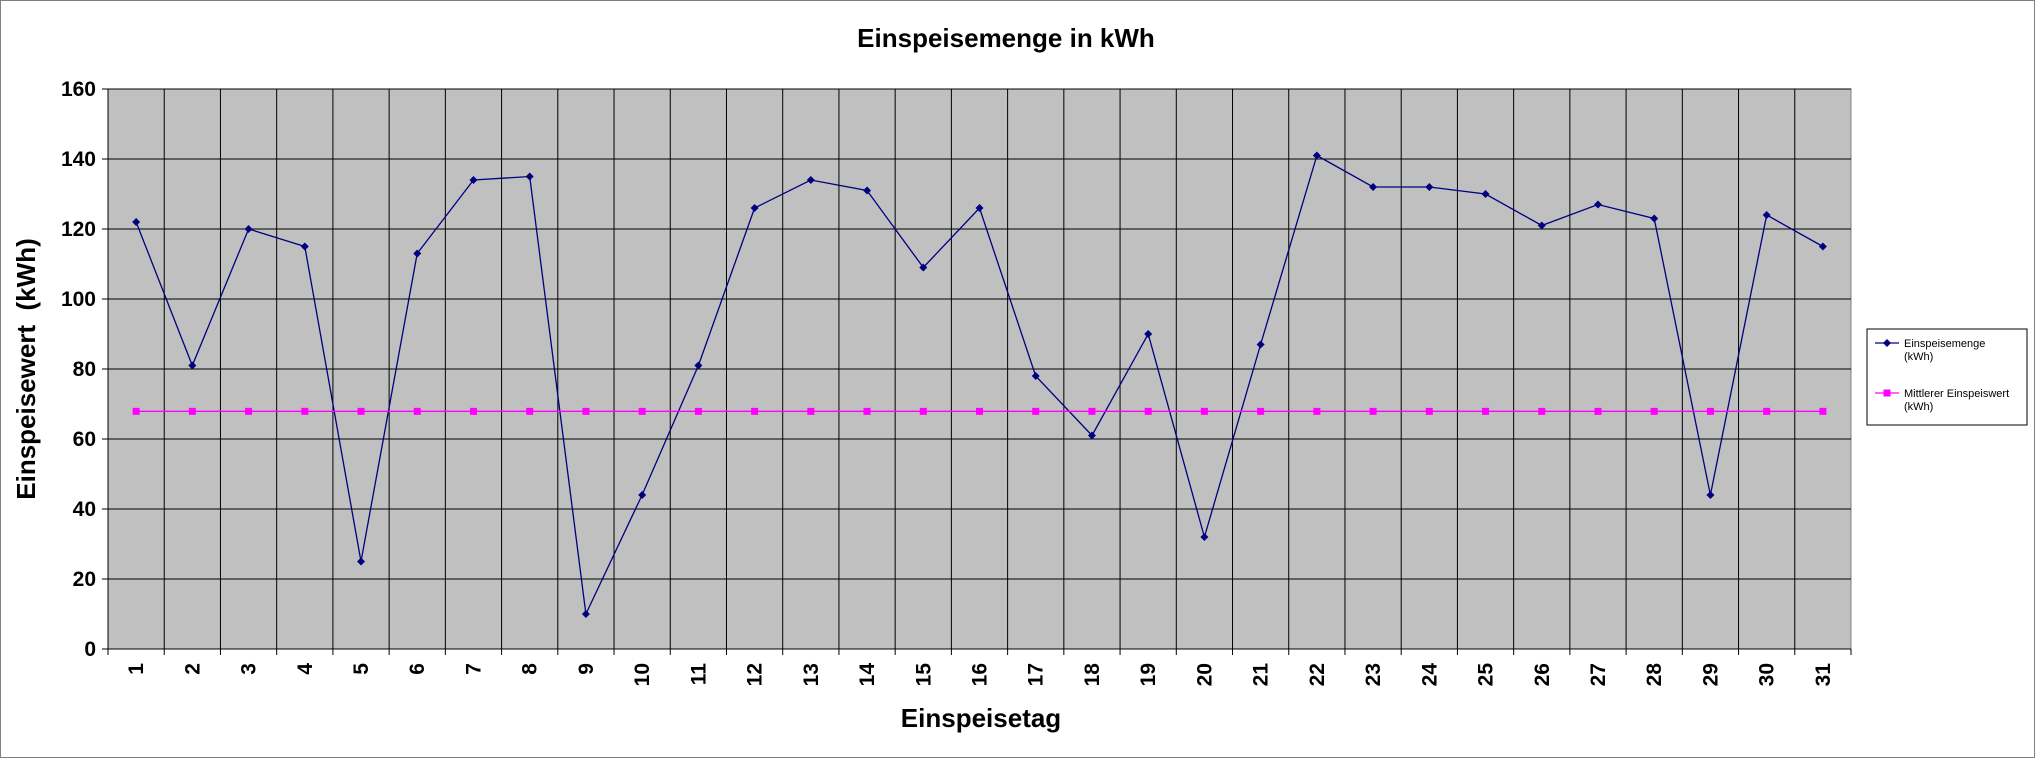 Image resolution: width=2035 pixels, height=762 pixels. What do you see at coordinates (1317, 674) in the screenshot?
I see `x-tick-label: 22` at bounding box center [1317, 674].